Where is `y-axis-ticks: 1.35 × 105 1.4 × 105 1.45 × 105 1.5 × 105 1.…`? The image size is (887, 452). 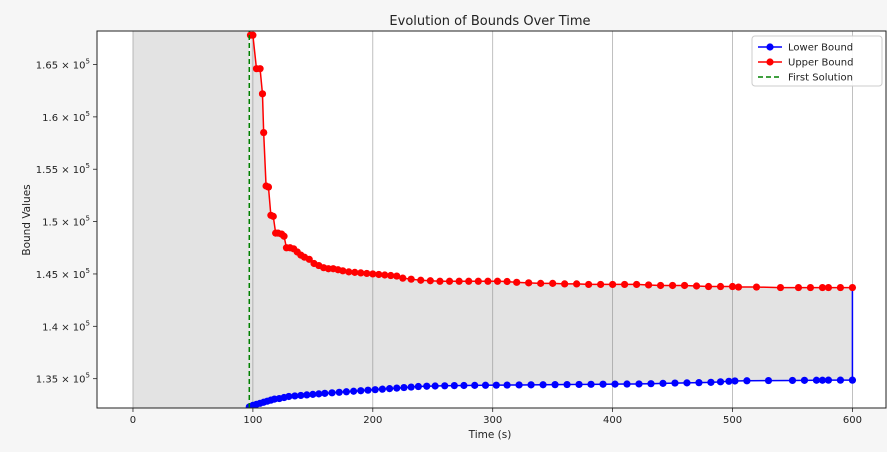 y-axis-ticks: 1.35 × 105 1.4 × 105 1.45 × 105 1.5 × 105 1.… is located at coordinates (66, 222).